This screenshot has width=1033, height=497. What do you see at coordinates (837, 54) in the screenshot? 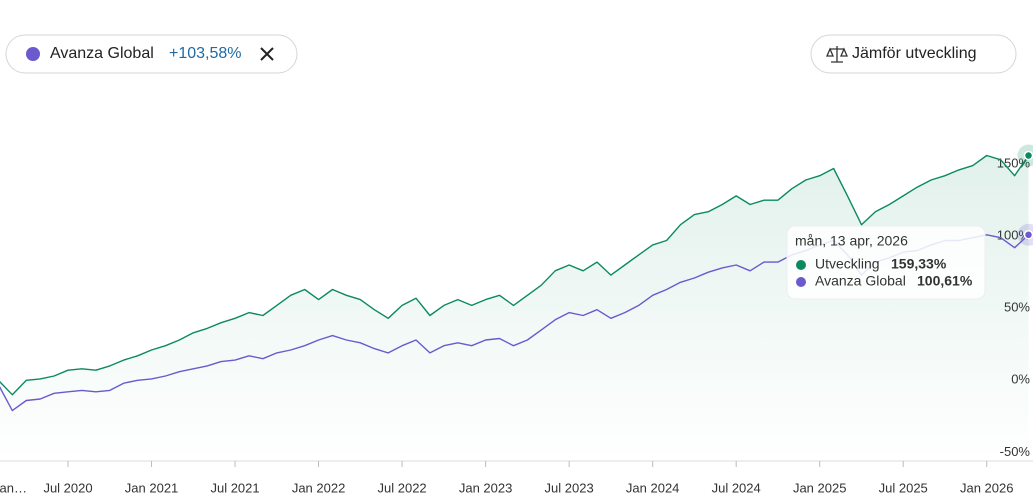
I see `scale-icon` at bounding box center [837, 54].